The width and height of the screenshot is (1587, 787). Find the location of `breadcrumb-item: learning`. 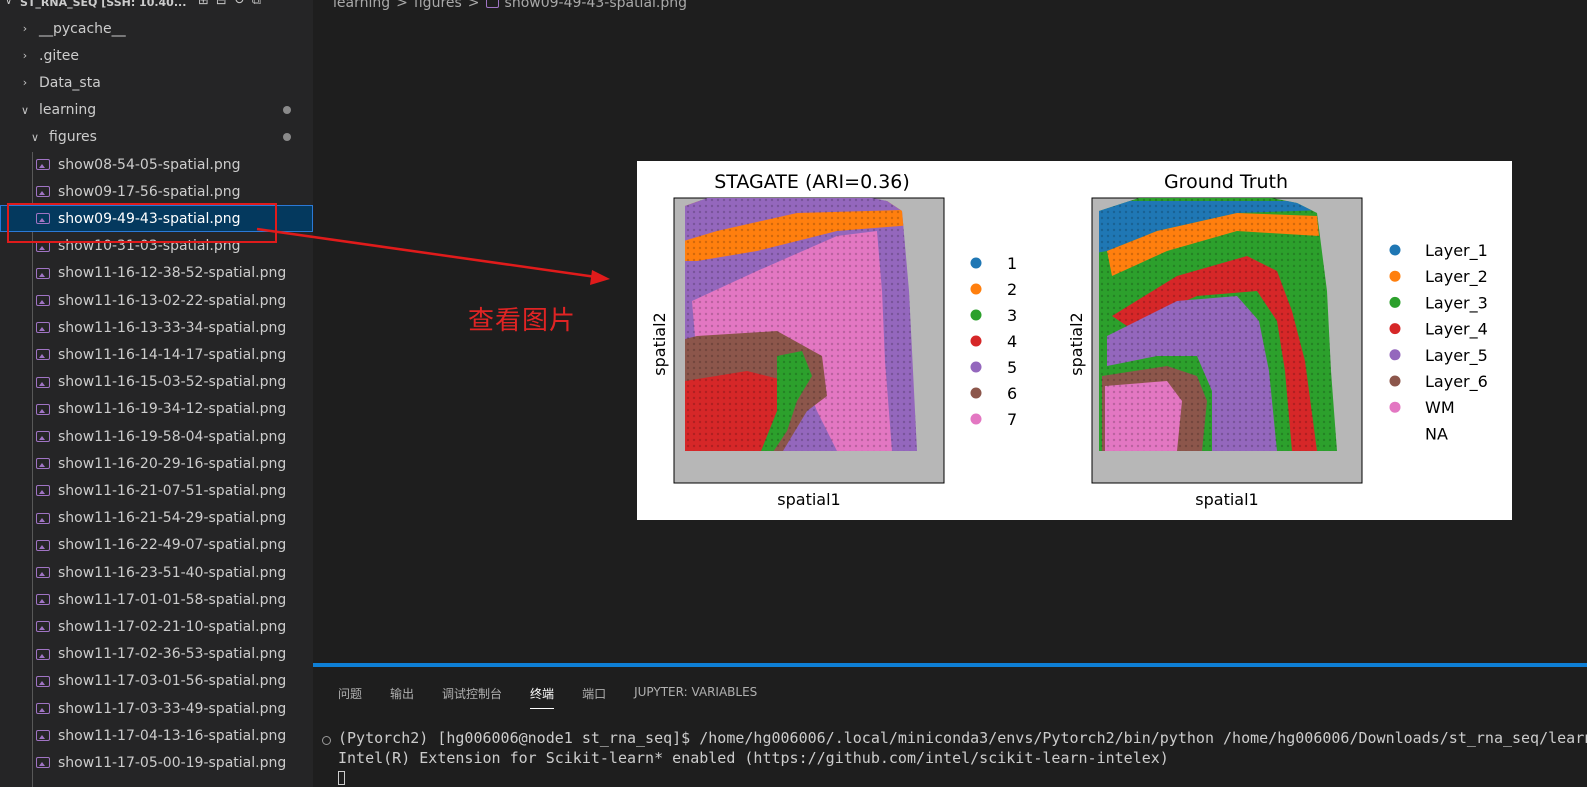

breadcrumb-item: learning is located at coordinates (362, 5).